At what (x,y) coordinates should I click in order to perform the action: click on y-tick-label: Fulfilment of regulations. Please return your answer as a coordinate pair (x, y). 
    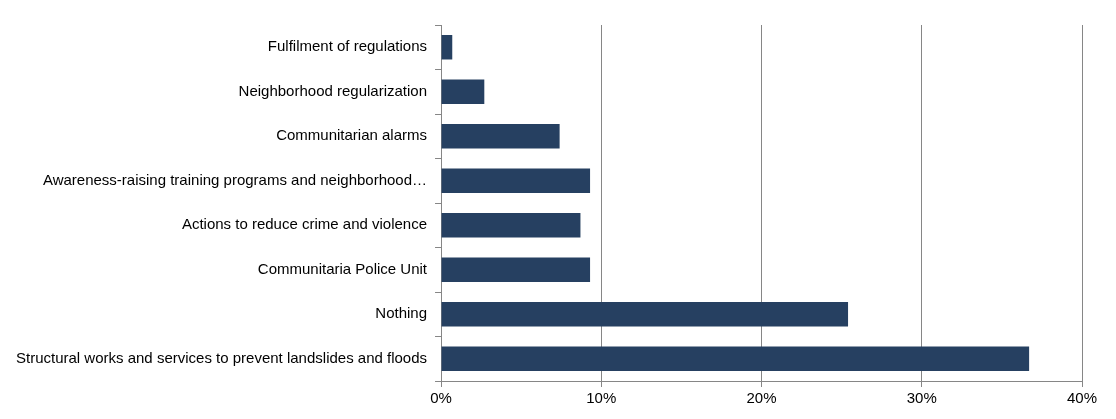
    Looking at the image, I should click on (347, 46).